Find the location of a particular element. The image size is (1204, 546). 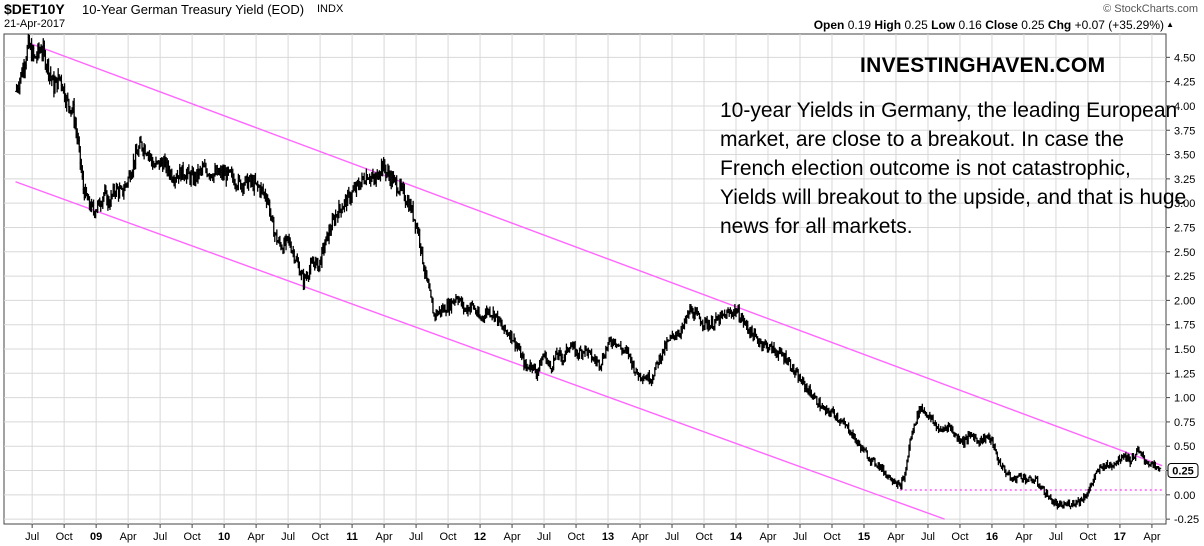

y-tick-label: 1.75 is located at coordinates (1184, 326).